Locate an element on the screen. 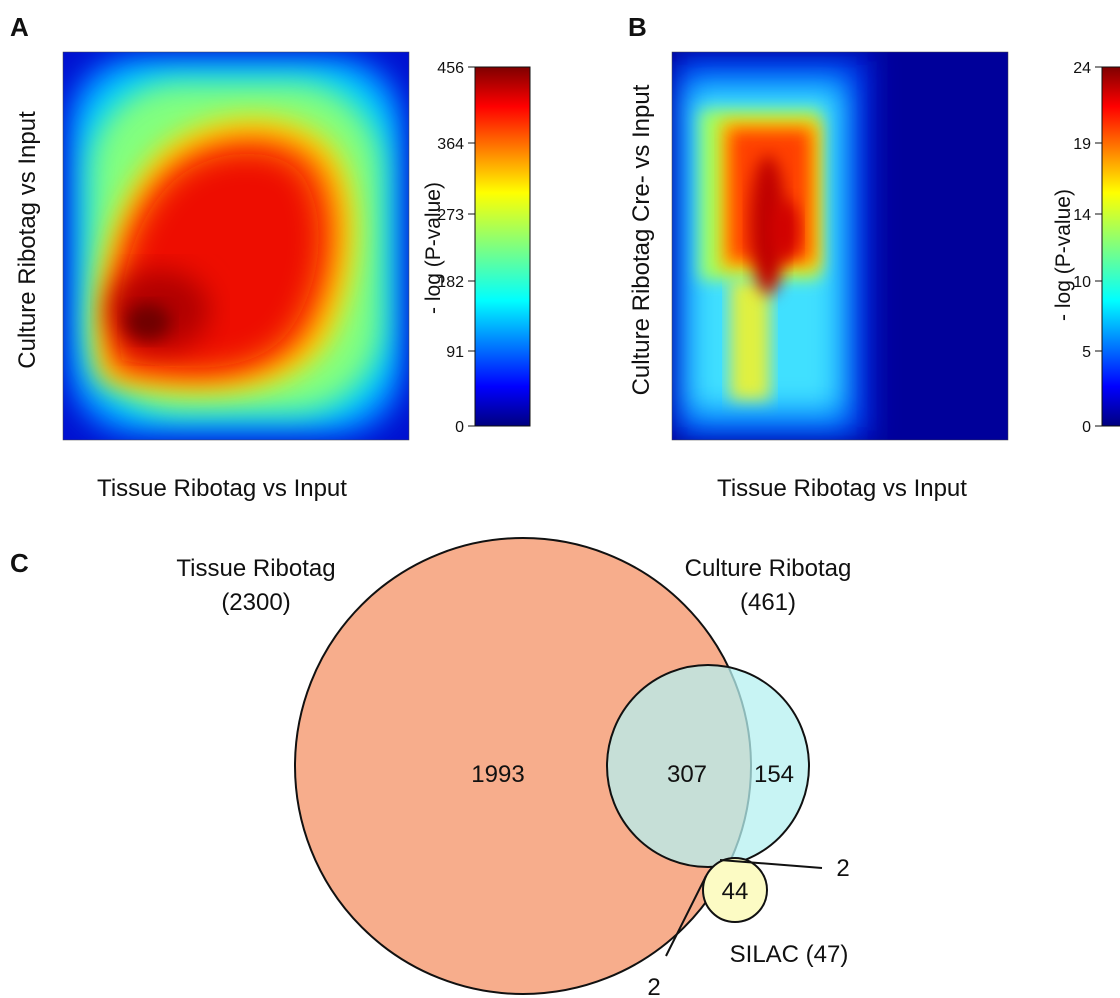 The width and height of the screenshot is (1120, 998). colorbar-a-tick: 0 is located at coordinates (459, 427).